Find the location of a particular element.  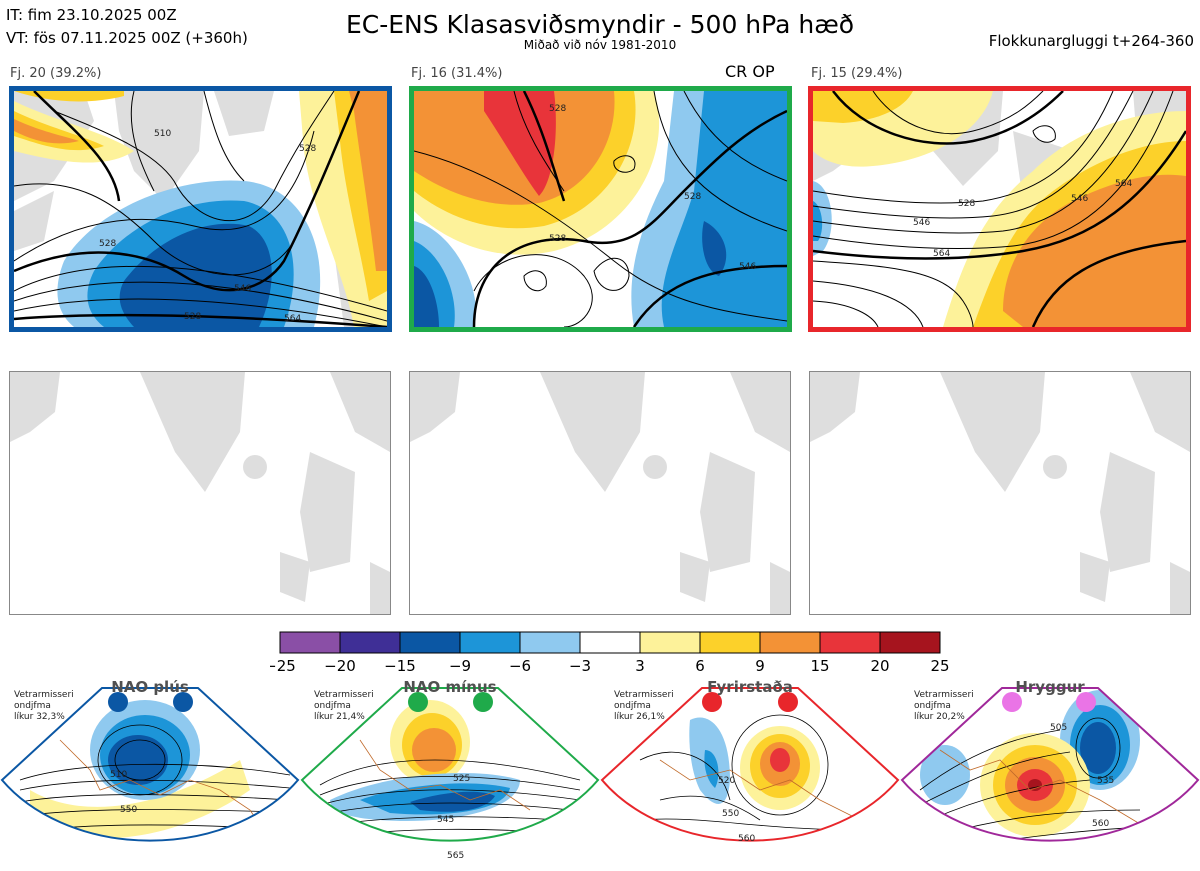

colorbar-tick-label: −20 is located at coordinates (340, 666).